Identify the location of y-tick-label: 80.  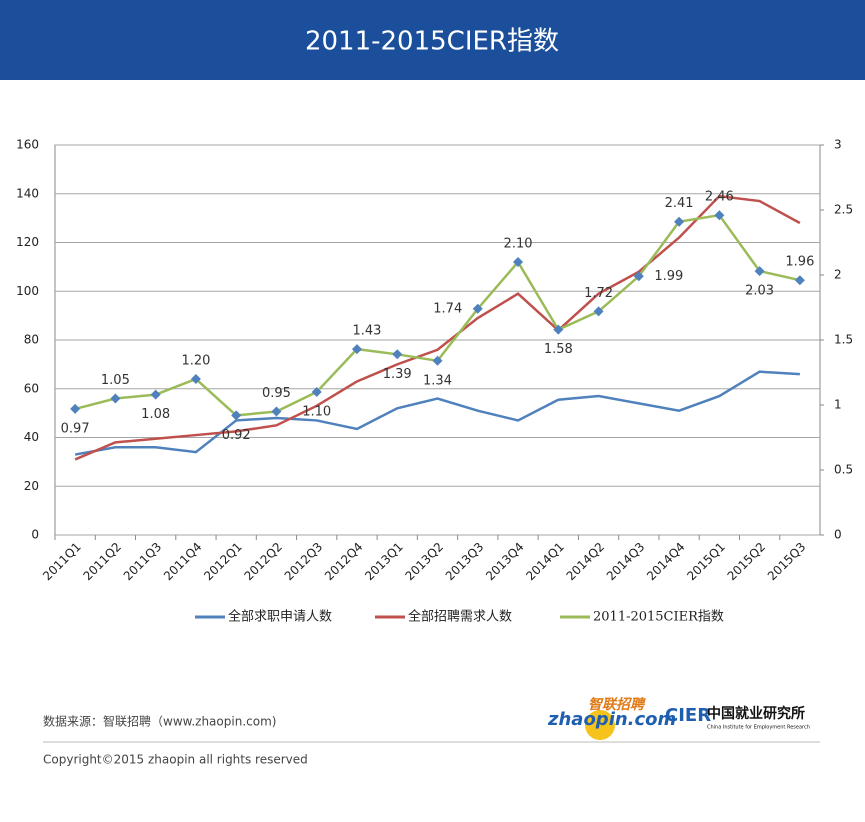
(31, 340).